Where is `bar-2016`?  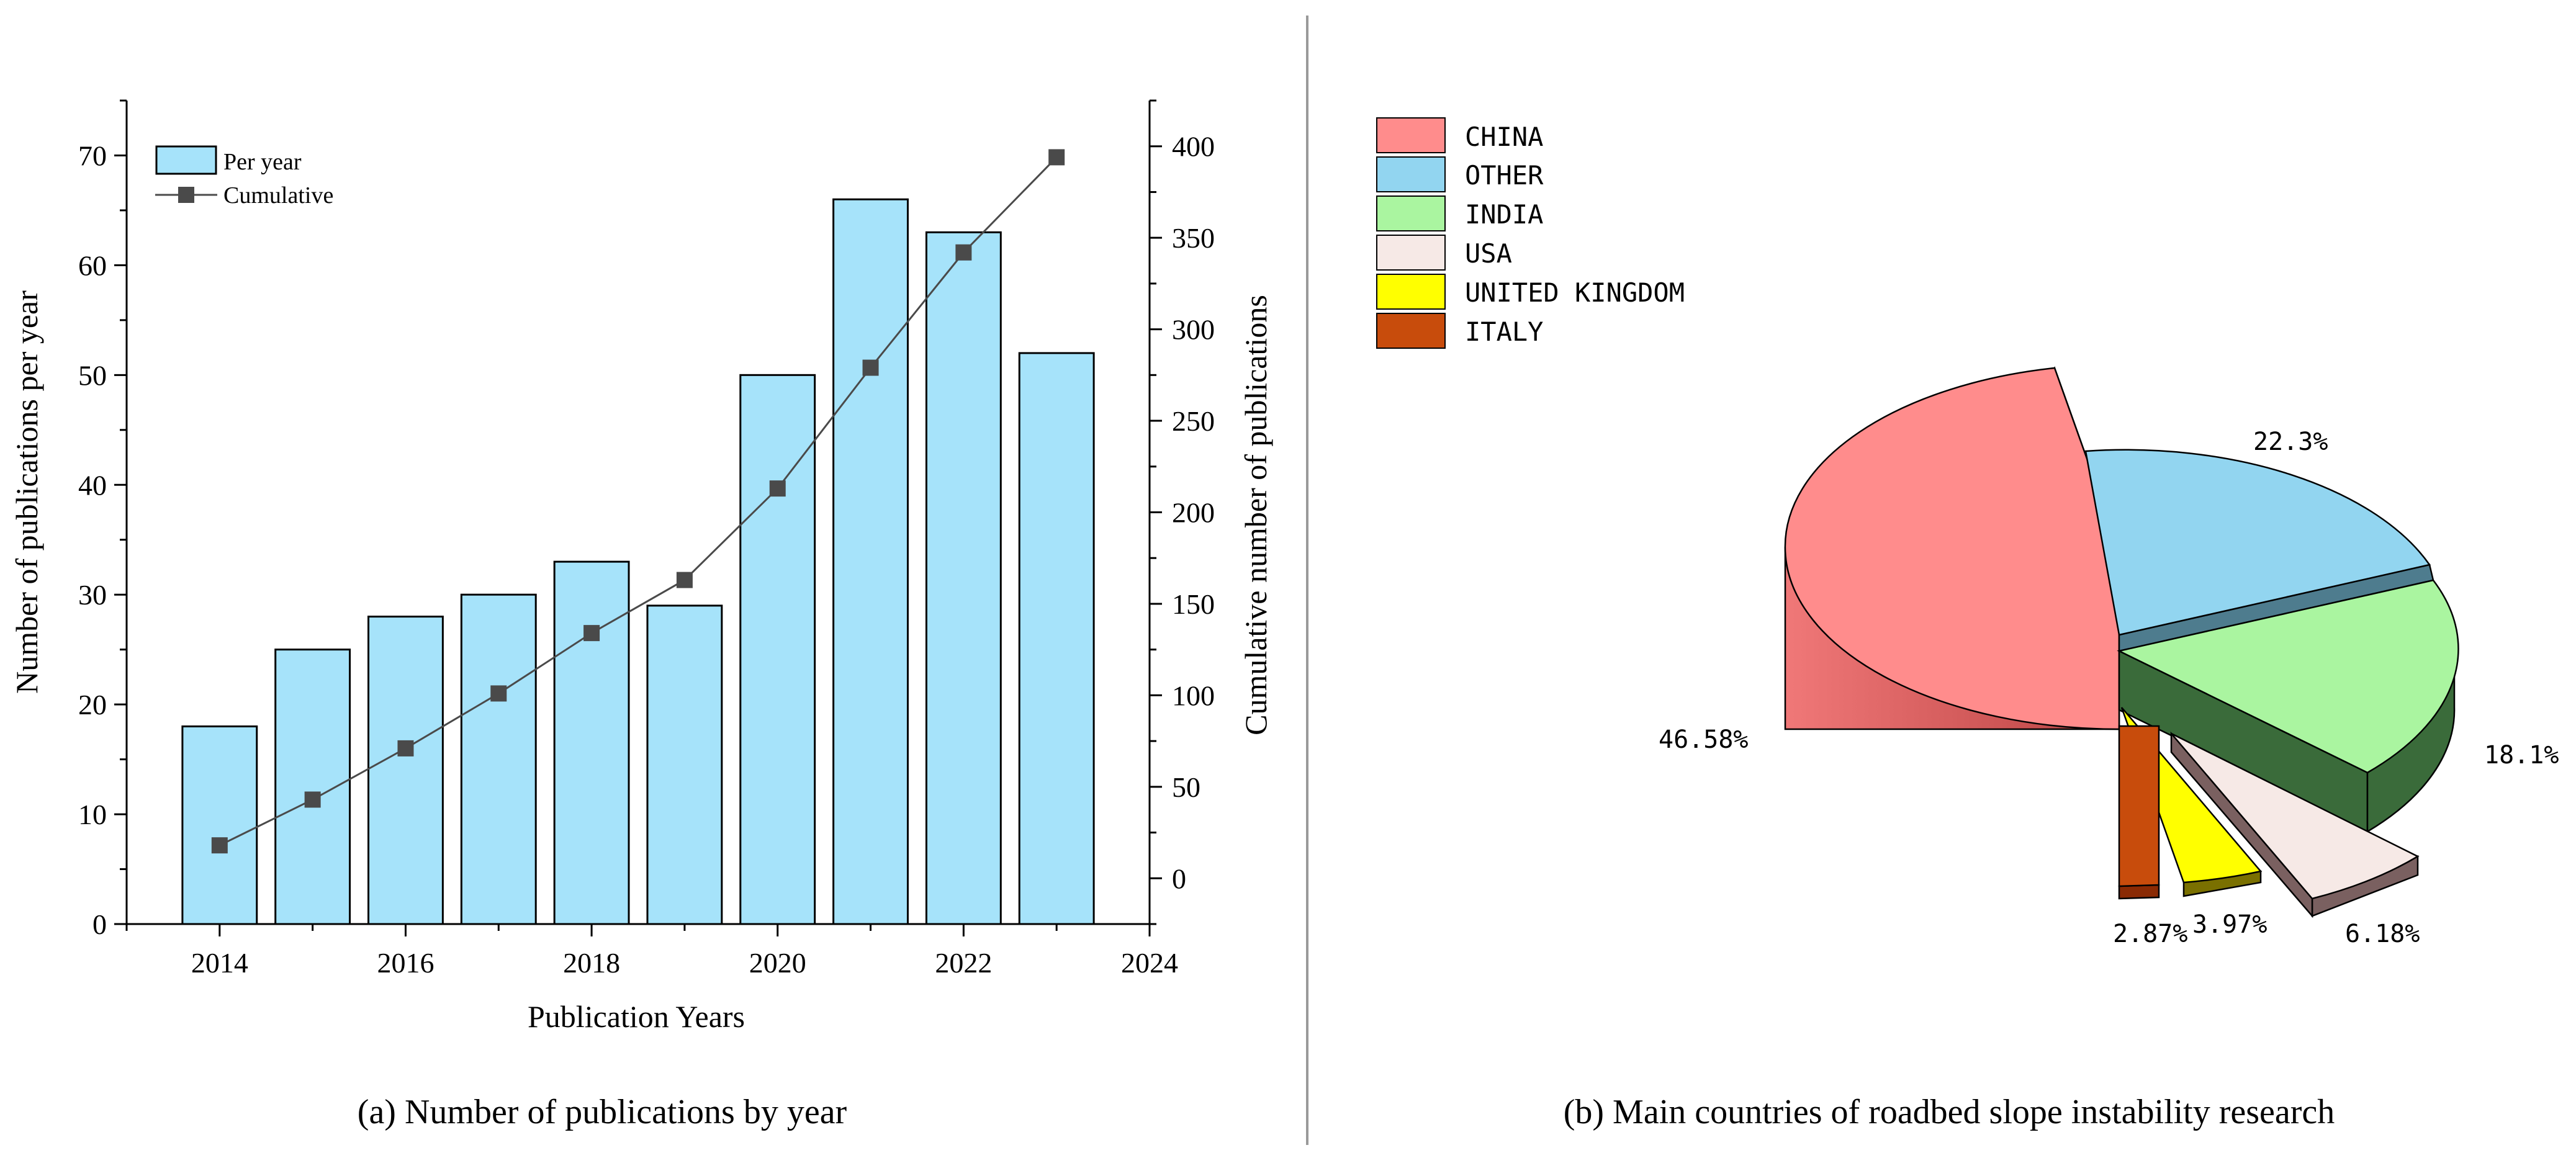 bar-2016 is located at coordinates (405, 770).